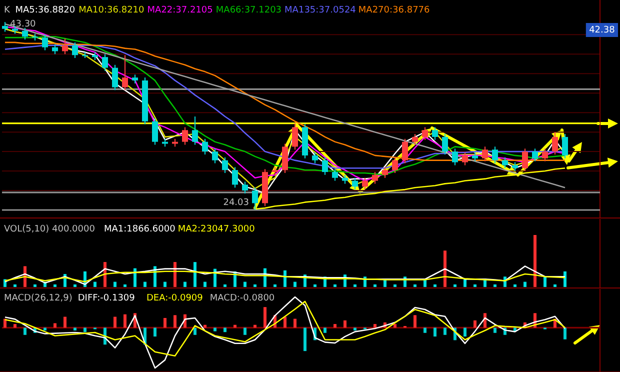 The image size is (620, 372). What do you see at coordinates (45, 10) in the screenshot?
I see `series-label: MA5:36.8820` at bounding box center [45, 10].